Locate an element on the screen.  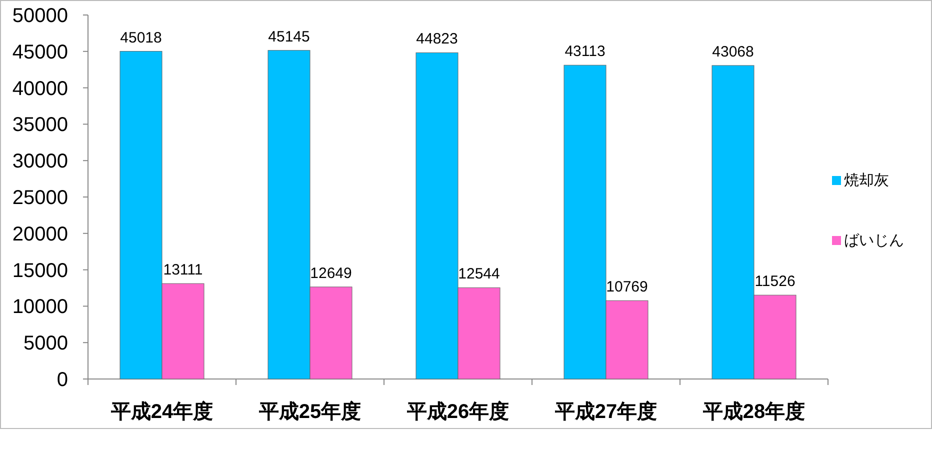
data-label: 12544 is located at coordinates (479, 274).